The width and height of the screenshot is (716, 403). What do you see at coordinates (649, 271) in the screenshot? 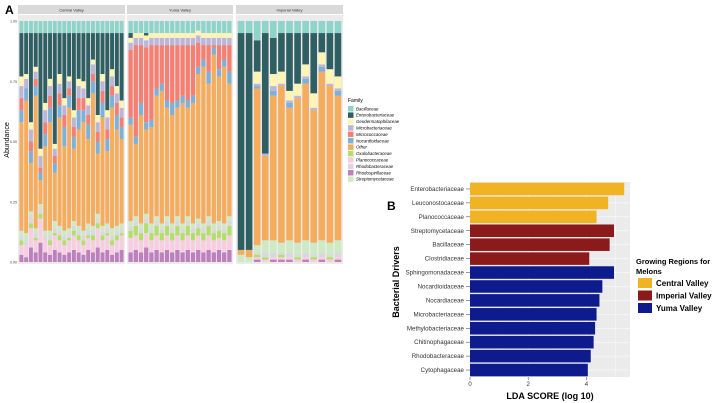
I see `region-legend-title-2: Melons` at bounding box center [649, 271].